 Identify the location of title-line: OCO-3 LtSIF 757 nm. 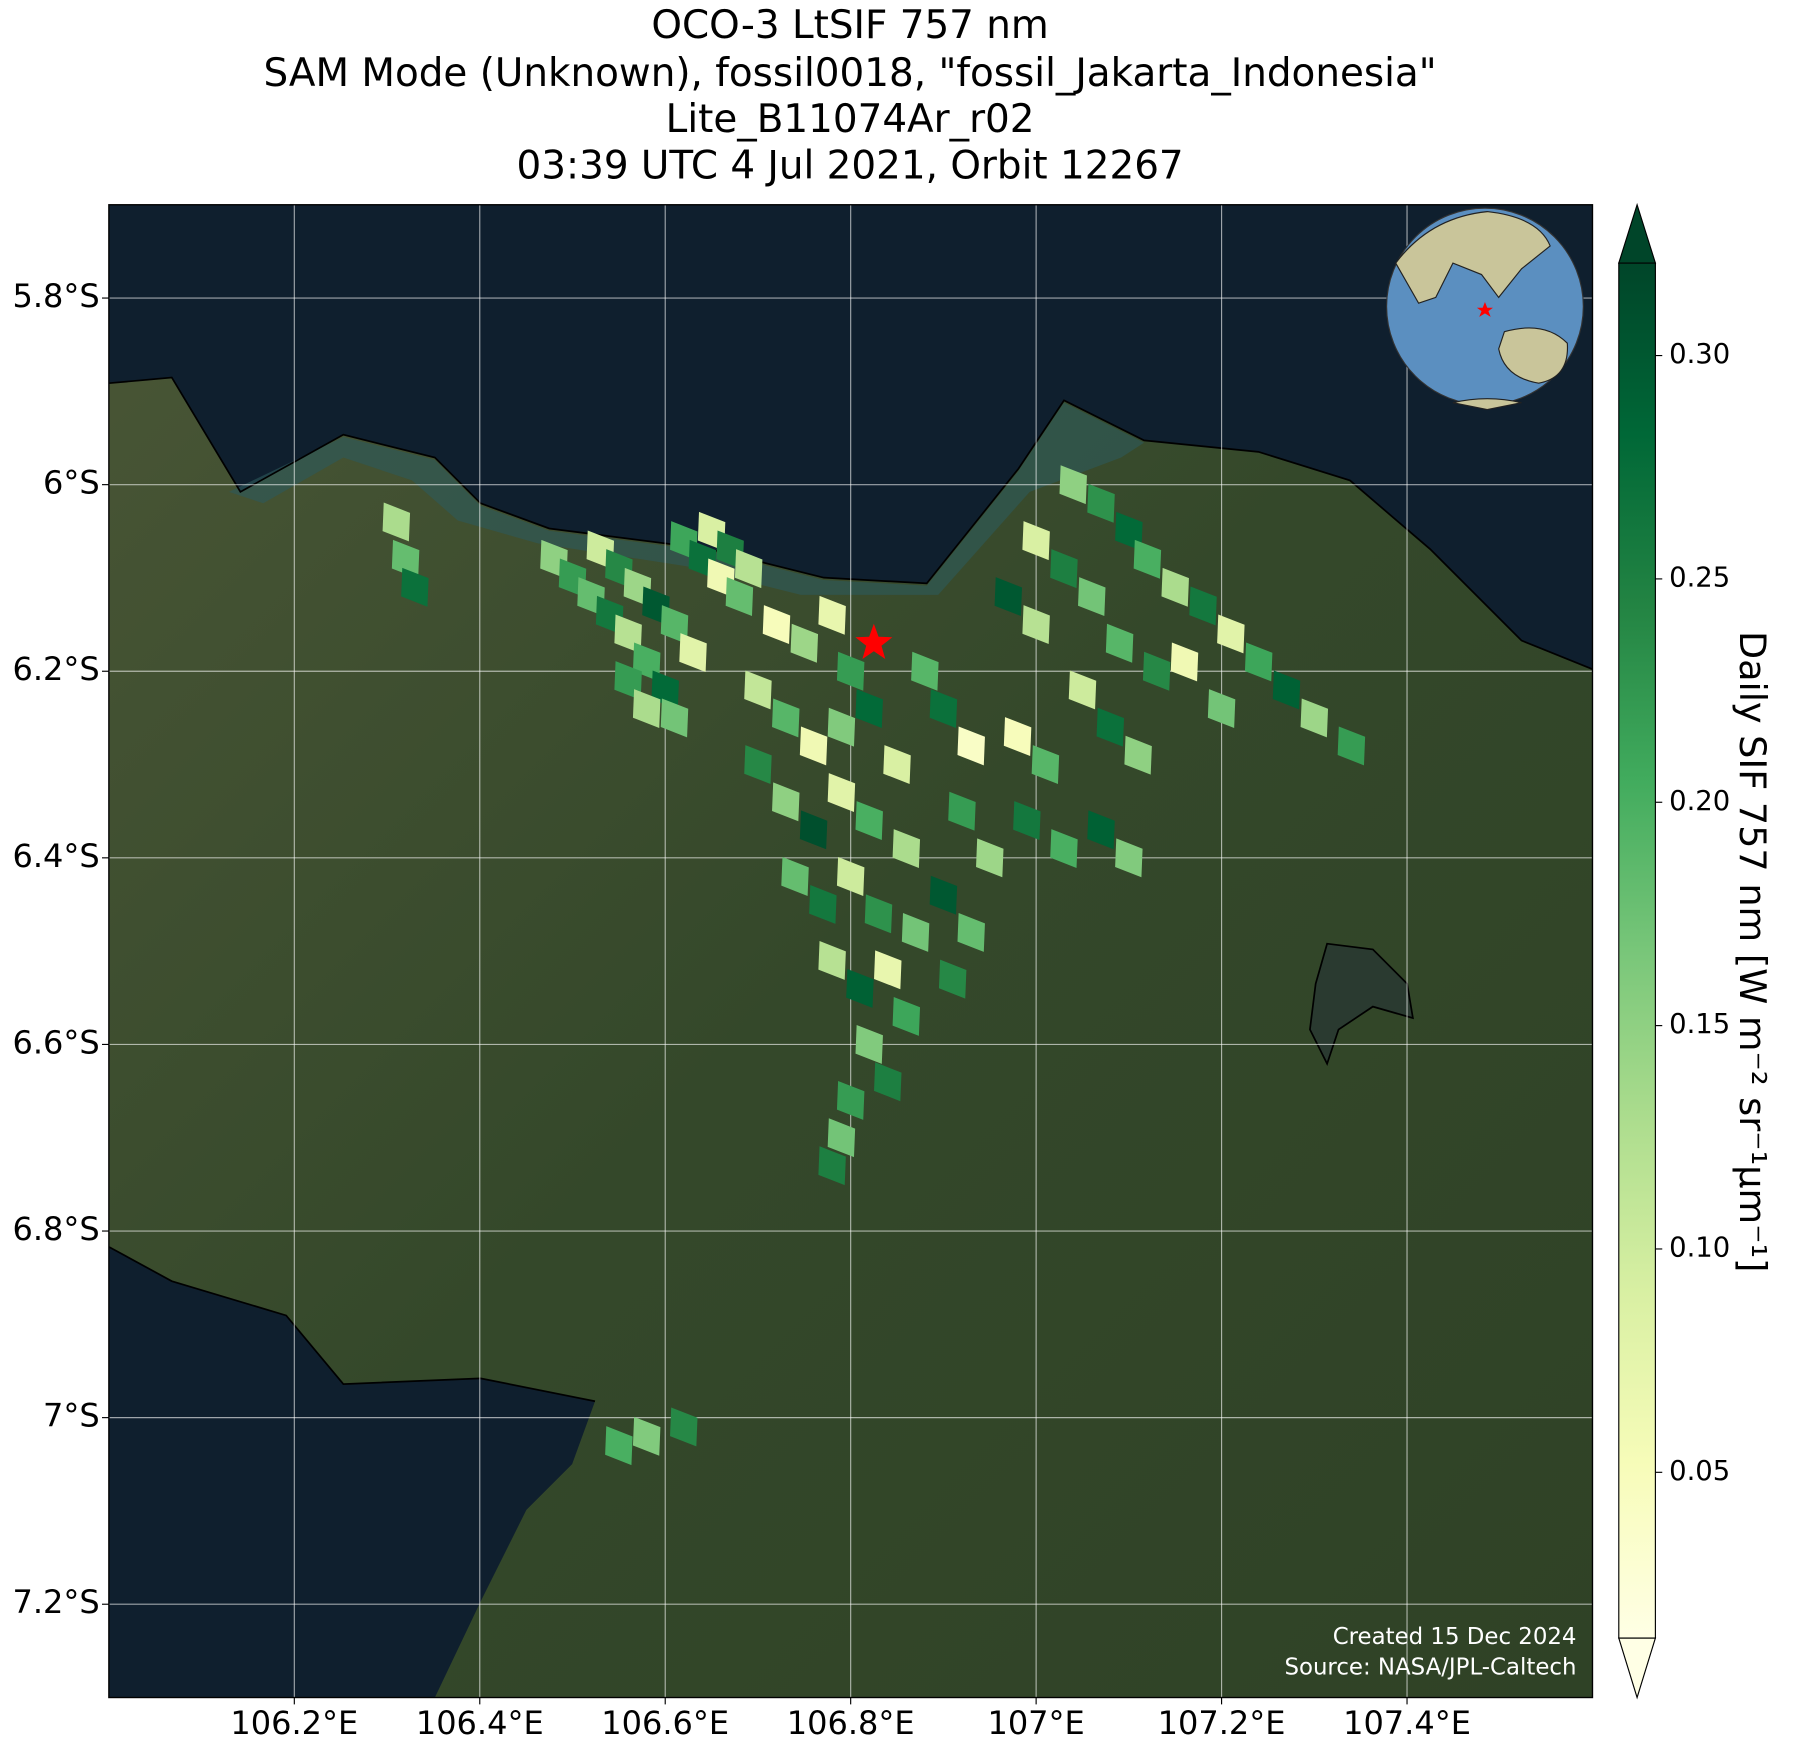
(849, 25).